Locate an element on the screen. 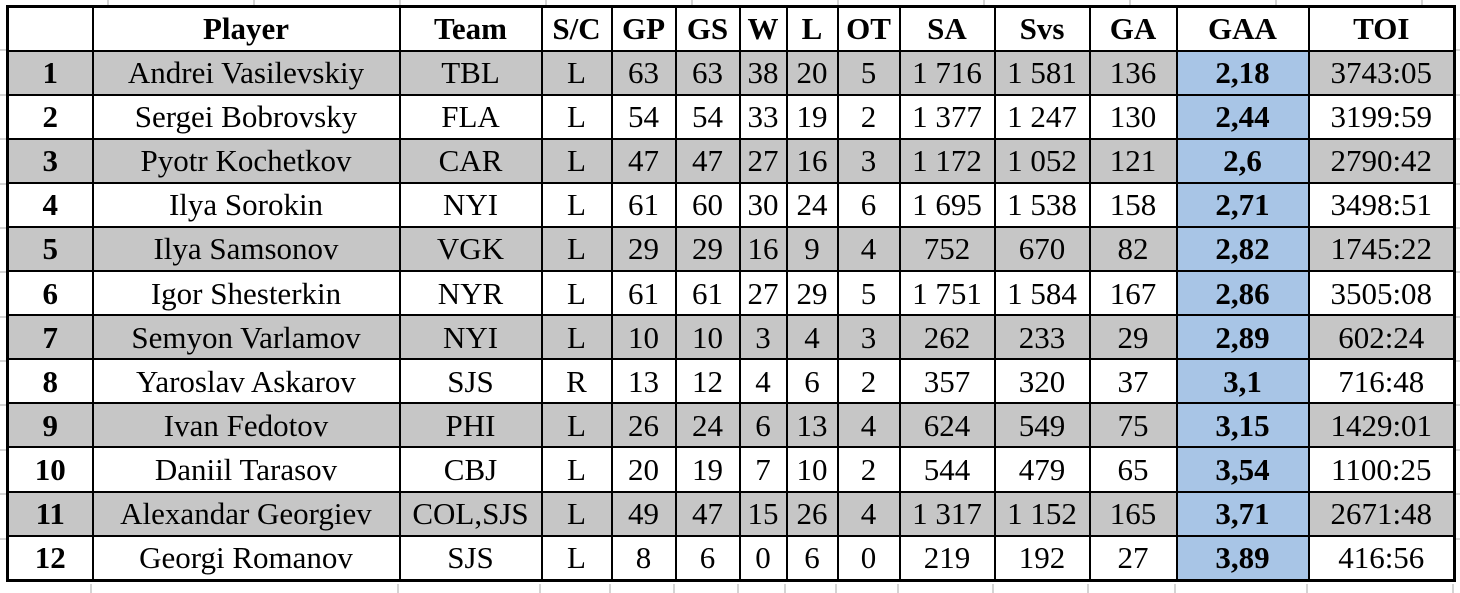 This screenshot has height=593, width=1460. cell-ga: 158 is located at coordinates (1133, 204).